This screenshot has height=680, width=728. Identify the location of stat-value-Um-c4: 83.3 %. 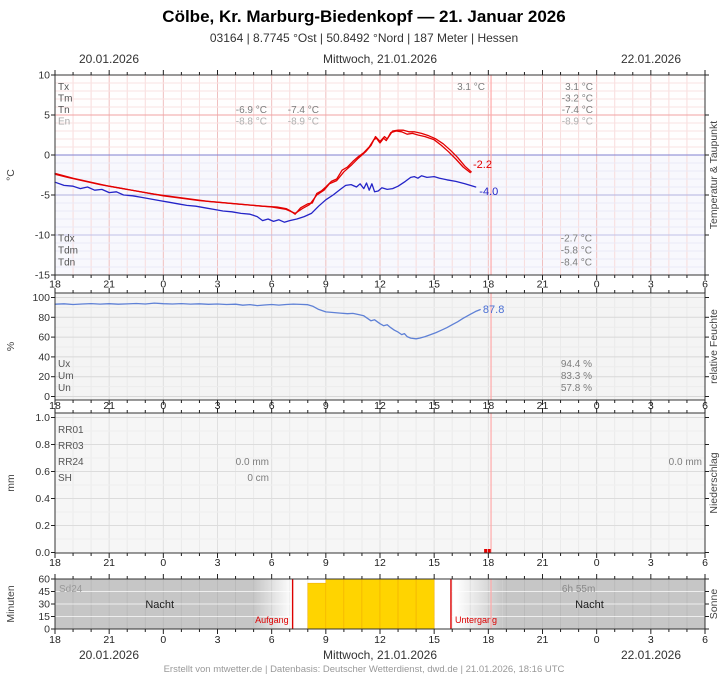
(576, 376).